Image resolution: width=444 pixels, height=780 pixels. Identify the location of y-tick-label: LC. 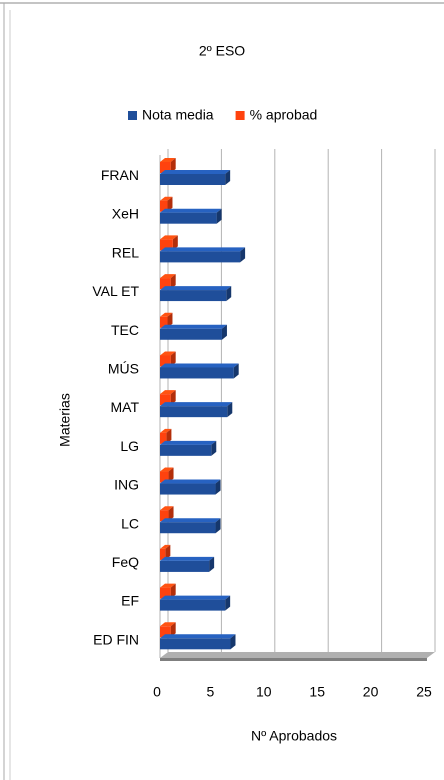
(130, 523).